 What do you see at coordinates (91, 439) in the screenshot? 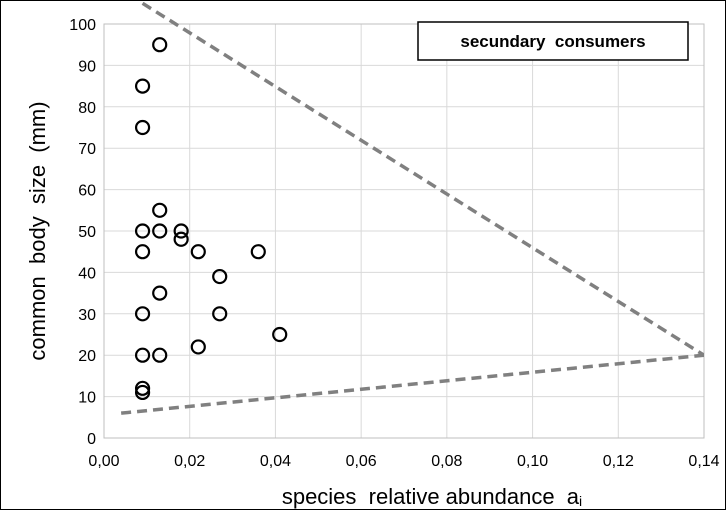
I see `y-tick-label: 0` at bounding box center [91, 439].